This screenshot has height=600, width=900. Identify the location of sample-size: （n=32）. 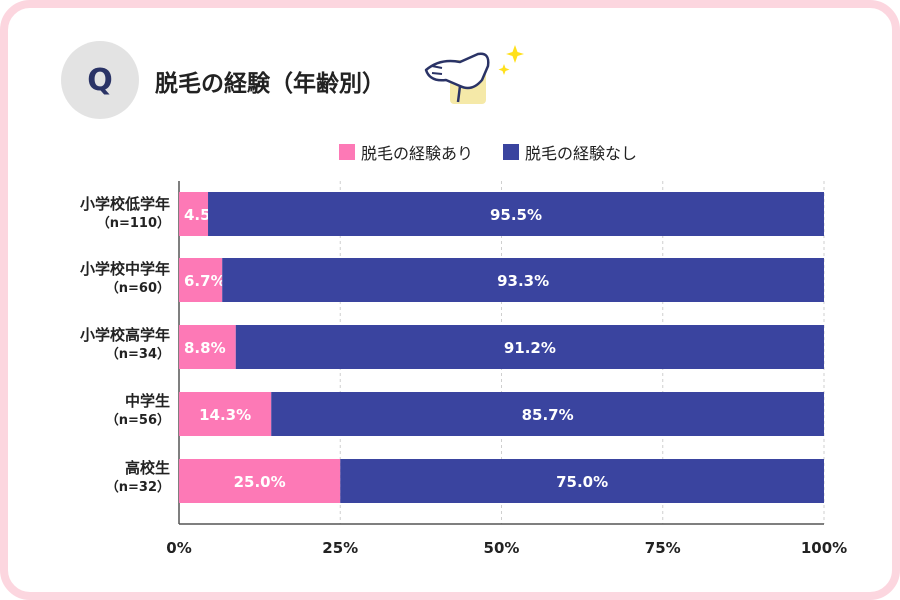
(137, 487).